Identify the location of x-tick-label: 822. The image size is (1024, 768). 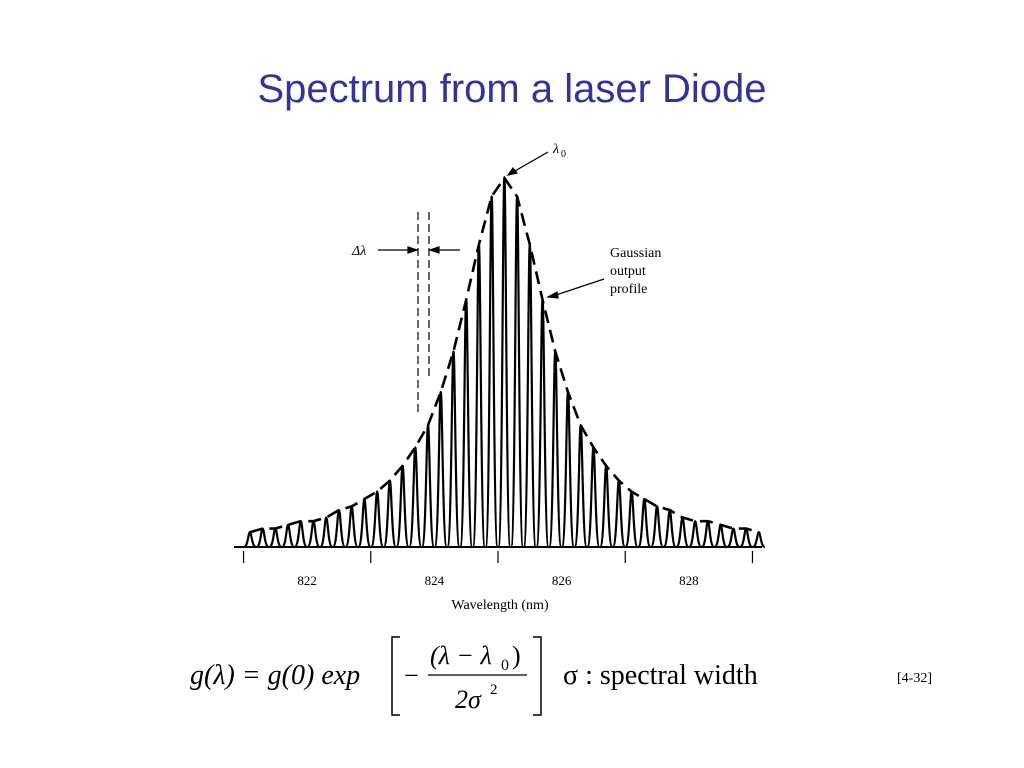
(307, 580).